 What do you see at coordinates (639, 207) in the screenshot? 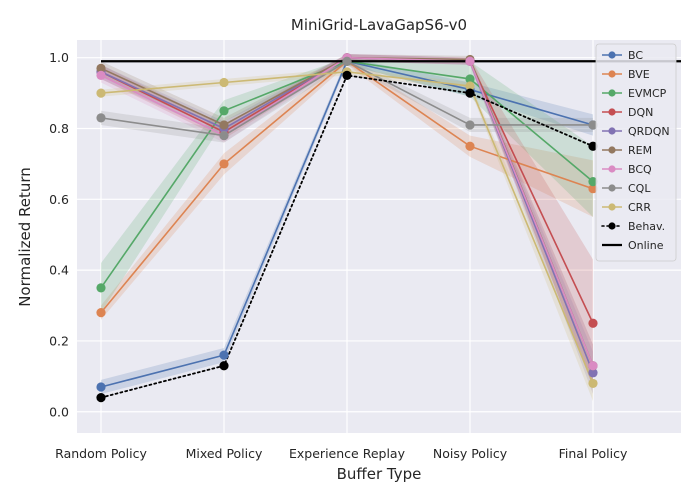
I see `legend-label-crr: CRR` at bounding box center [639, 207].